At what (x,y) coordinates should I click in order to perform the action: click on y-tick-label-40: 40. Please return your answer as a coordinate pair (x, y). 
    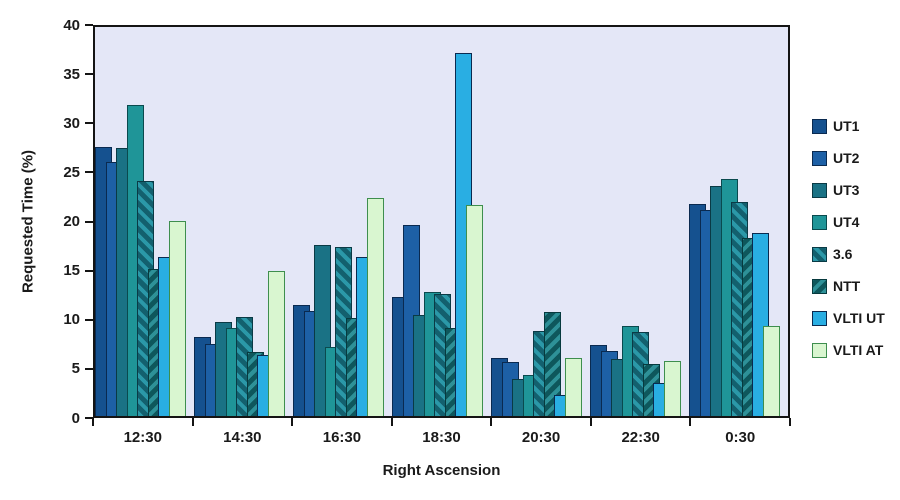
    Looking at the image, I should click on (71, 25).